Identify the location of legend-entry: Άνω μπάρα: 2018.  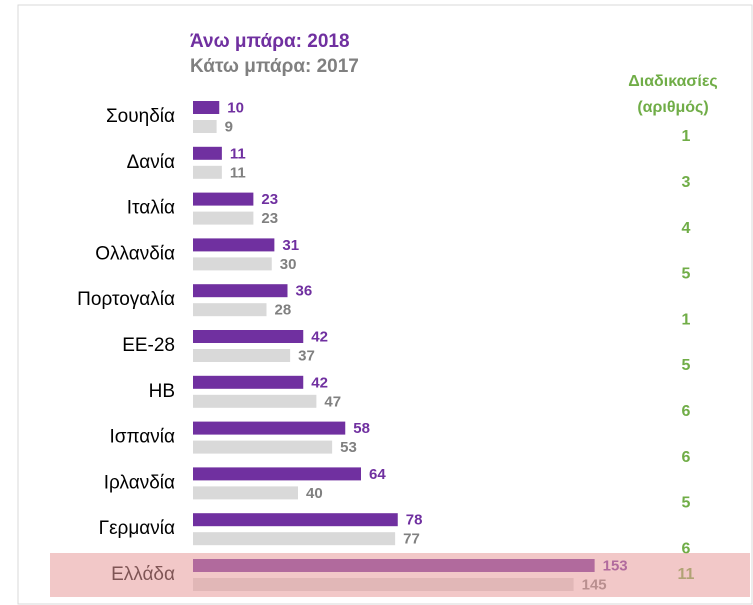
(270, 41).